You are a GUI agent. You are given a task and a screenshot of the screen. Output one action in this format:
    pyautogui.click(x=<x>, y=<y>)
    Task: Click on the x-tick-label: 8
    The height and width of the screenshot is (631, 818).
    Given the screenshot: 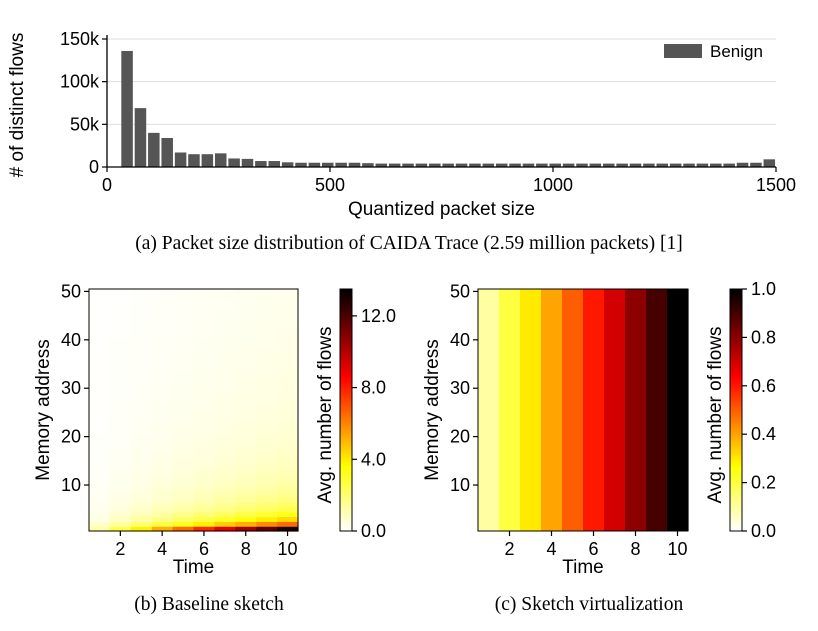 What is the action you would take?
    pyautogui.click(x=246, y=549)
    